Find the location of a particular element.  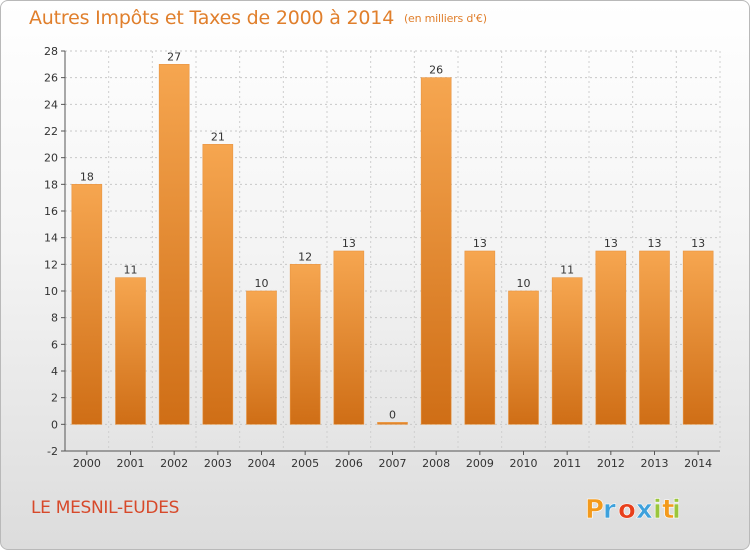

bar-2003 is located at coordinates (218, 284).